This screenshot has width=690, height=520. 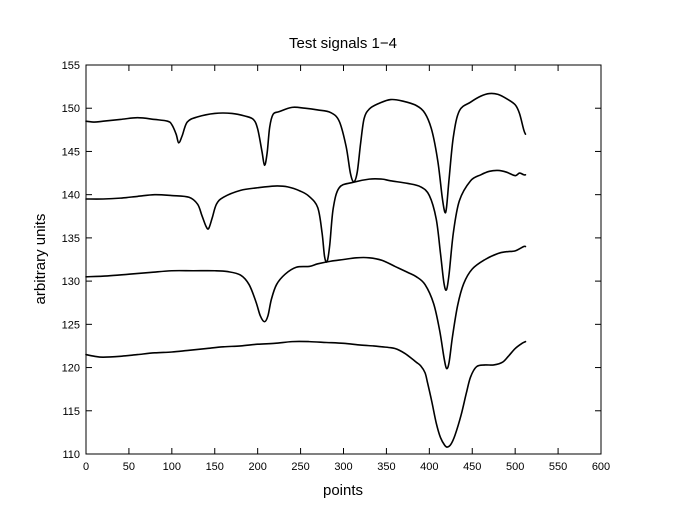 I want to click on y-tick-label: 120, so click(x=71, y=369).